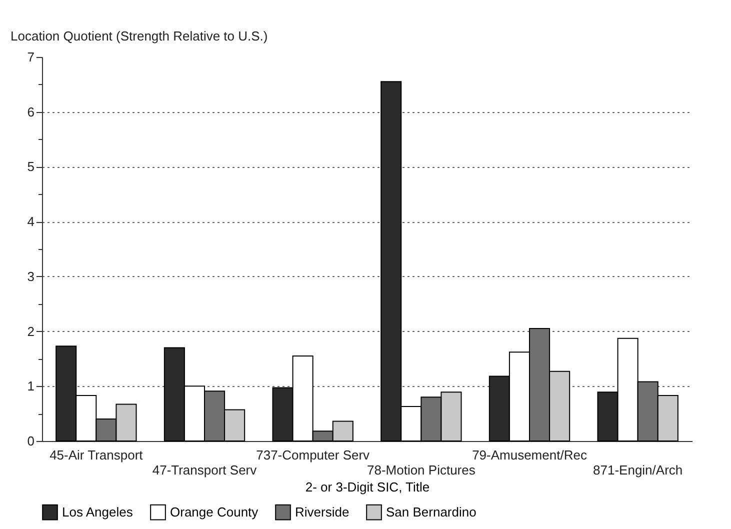 Image resolution: width=731 pixels, height=529 pixels. Describe the element at coordinates (530, 455) in the screenshot. I see `x-tick-label: 79-Amusement/Rec` at that location.